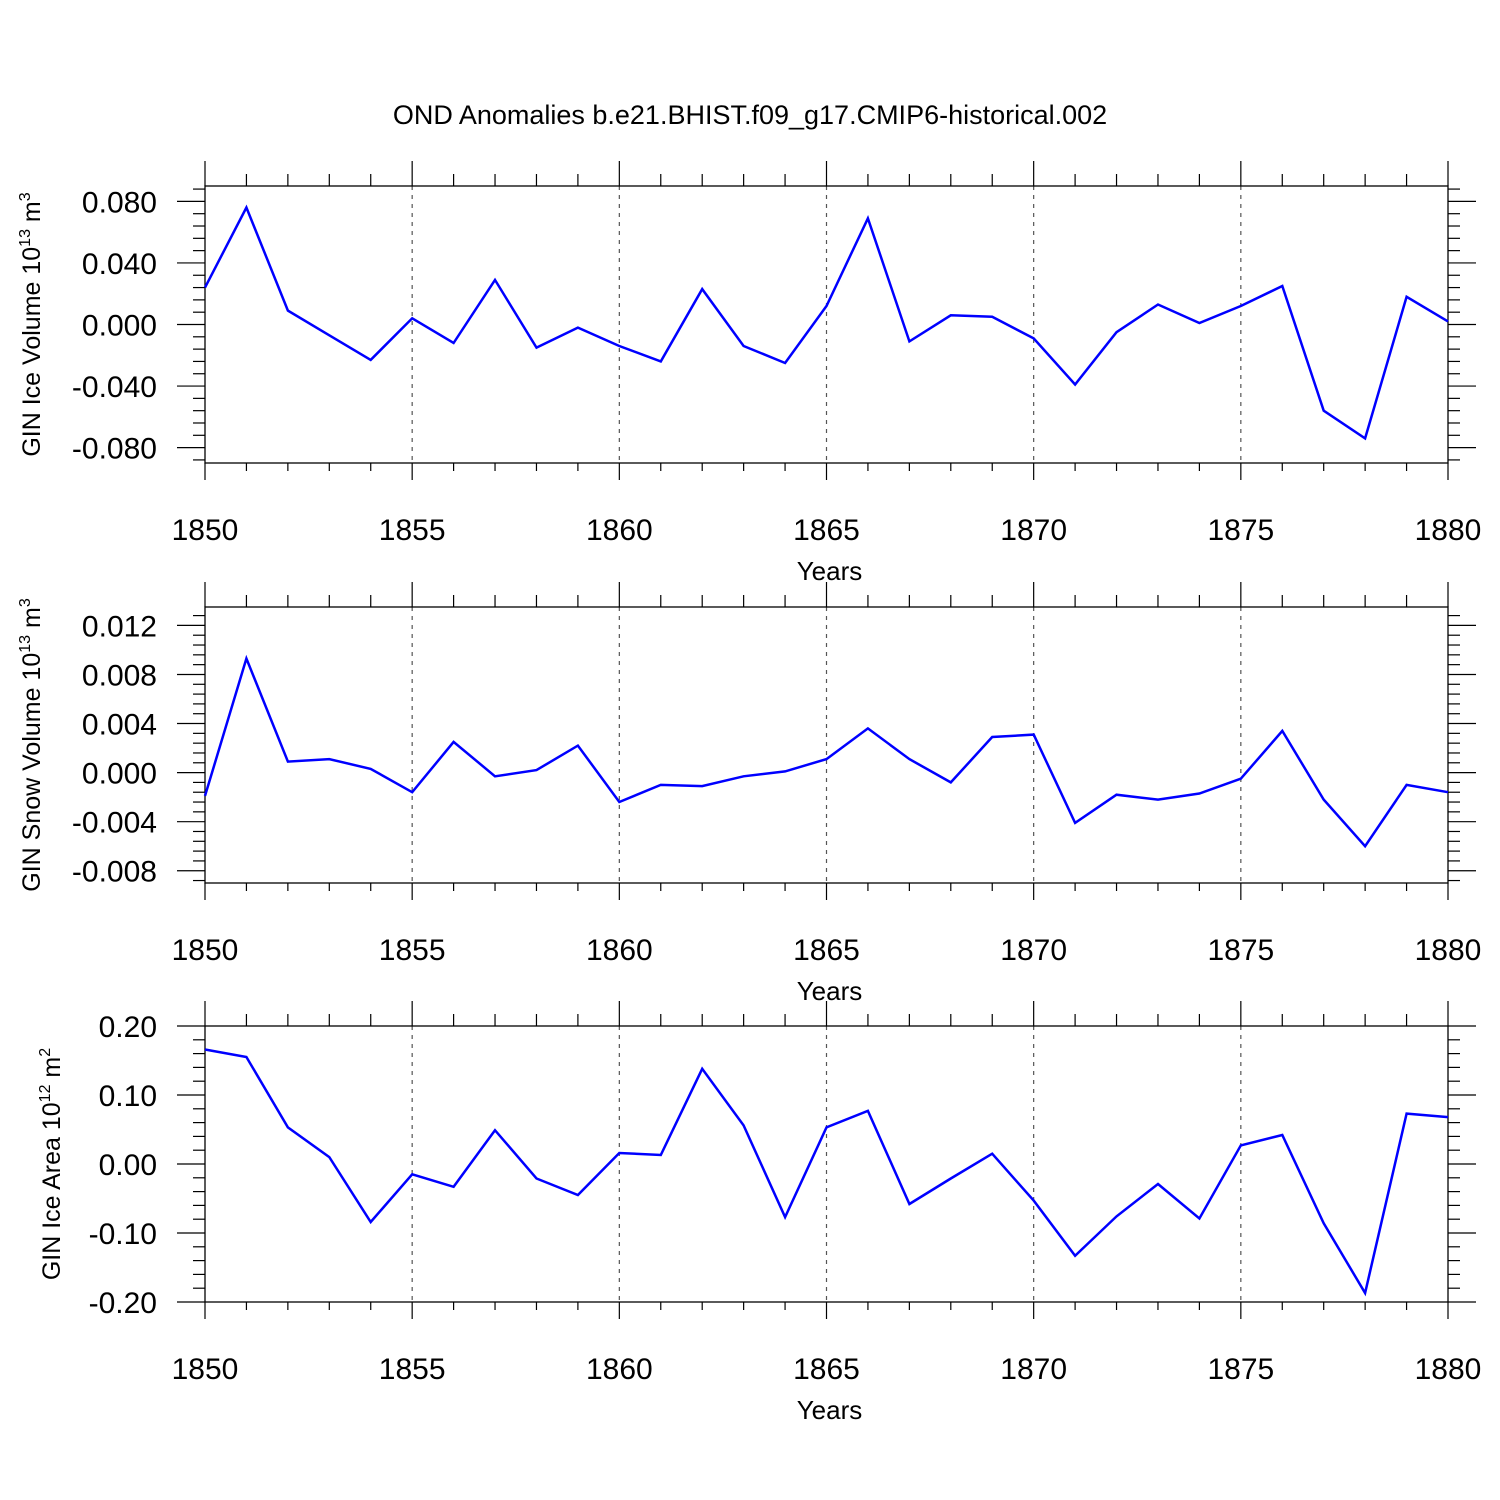 The width and height of the screenshot is (1500, 1500). I want to click on y-tick-label: 0.008, so click(119, 675).